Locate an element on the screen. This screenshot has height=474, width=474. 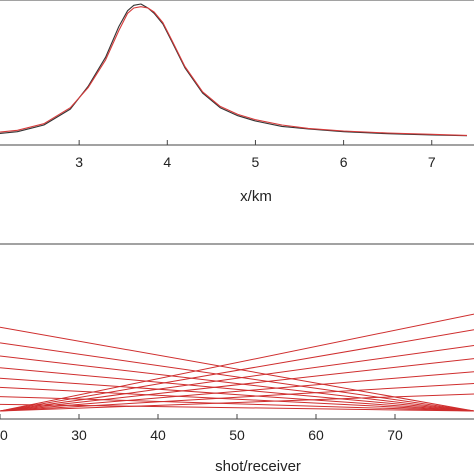
top-chart-x-tick-label: 4 is located at coordinates (167, 162).